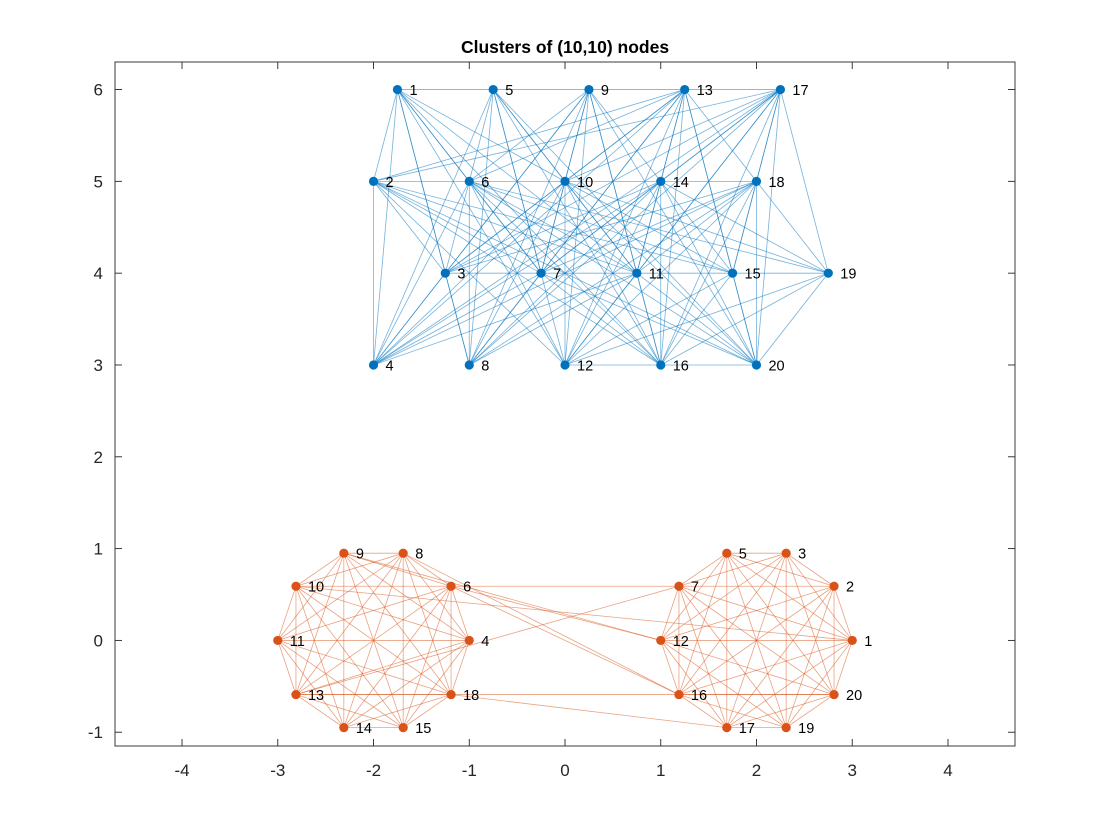 Image resolution: width=1120 pixels, height=840 pixels. I want to click on chart-title: Clusters of (10,10) nodes, so click(565, 47).